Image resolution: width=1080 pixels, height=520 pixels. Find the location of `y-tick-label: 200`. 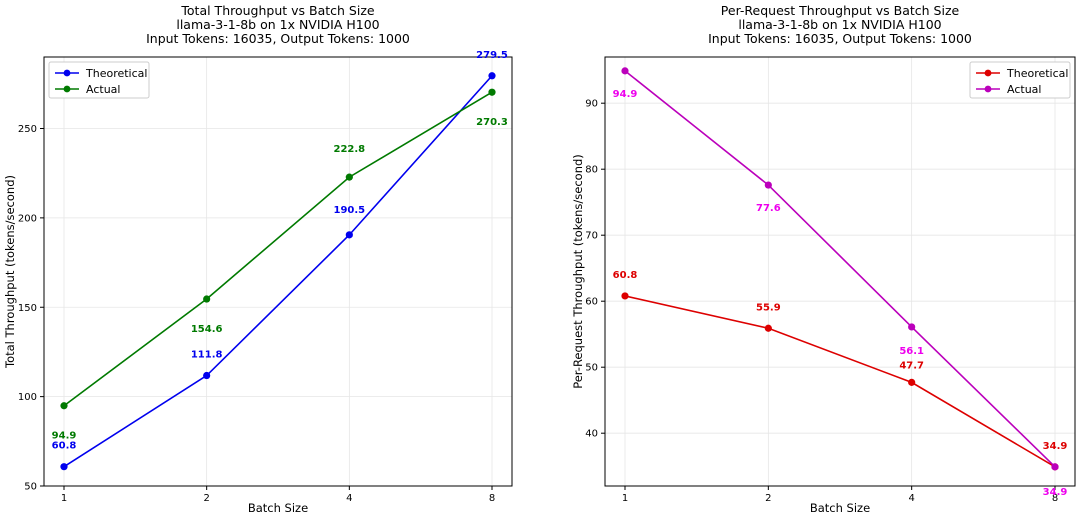

y-tick-label: 200 is located at coordinates (27, 218).